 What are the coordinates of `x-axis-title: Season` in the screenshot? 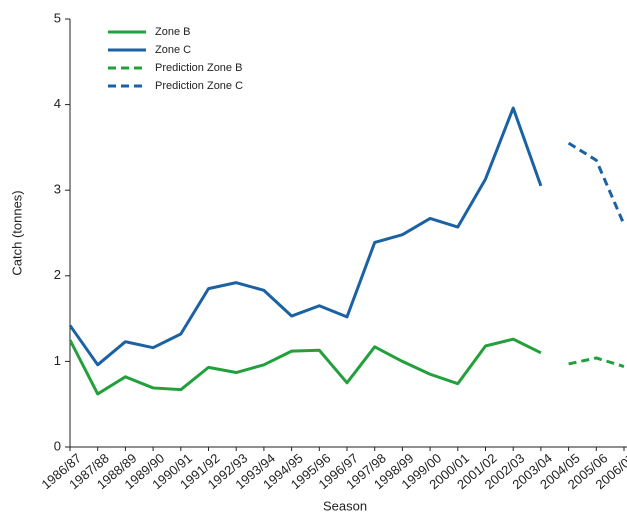 It's located at (345, 505).